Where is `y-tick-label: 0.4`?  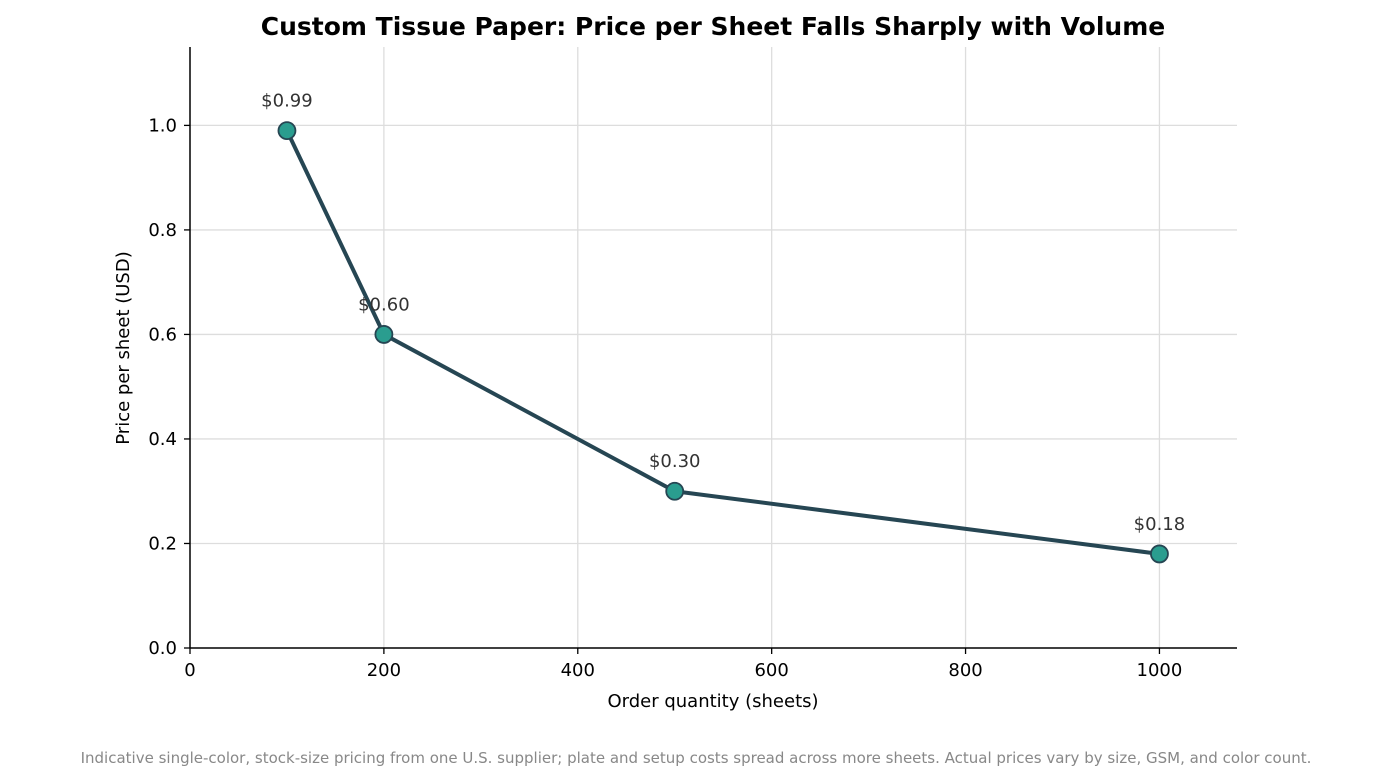 y-tick-label: 0.4 is located at coordinates (162, 439).